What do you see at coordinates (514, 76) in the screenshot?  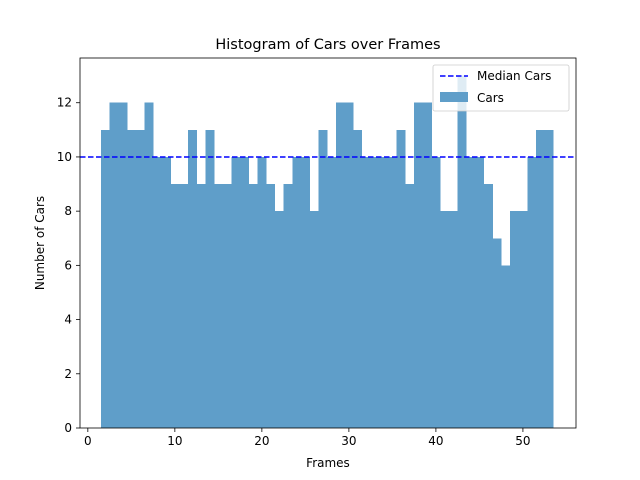 I see `legend-median-label: Median Cars` at bounding box center [514, 76].